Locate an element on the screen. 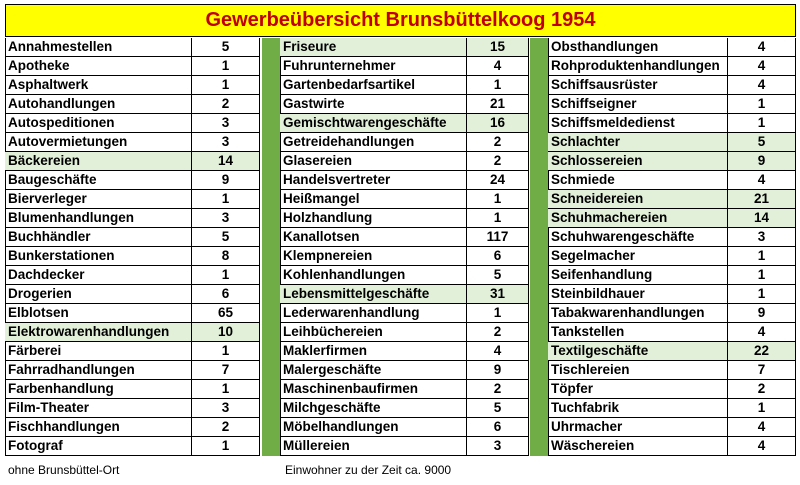 The height and width of the screenshot is (485, 800). business-type-cell: Malergeschäfte is located at coordinates (373, 370).